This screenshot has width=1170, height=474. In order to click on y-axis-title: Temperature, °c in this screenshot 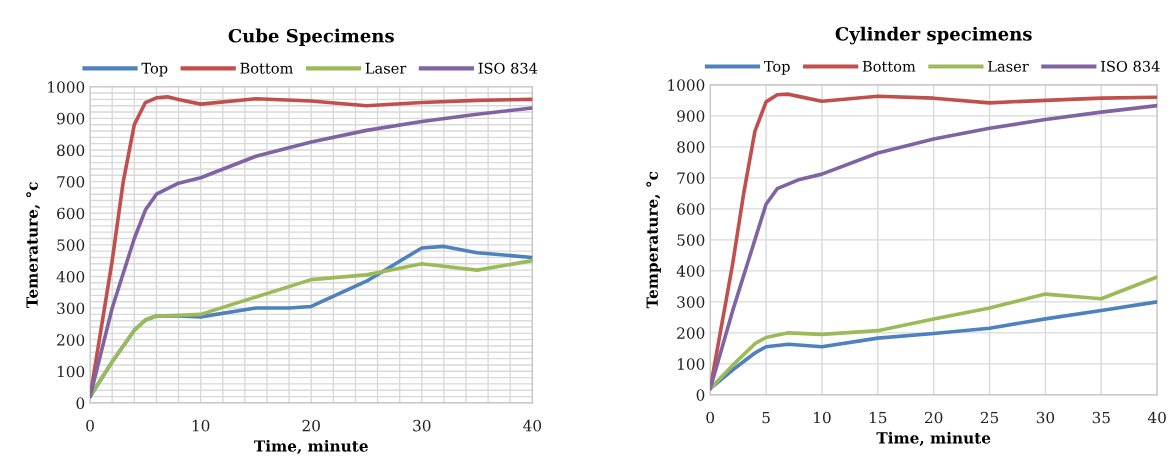, I will do `click(653, 240)`.